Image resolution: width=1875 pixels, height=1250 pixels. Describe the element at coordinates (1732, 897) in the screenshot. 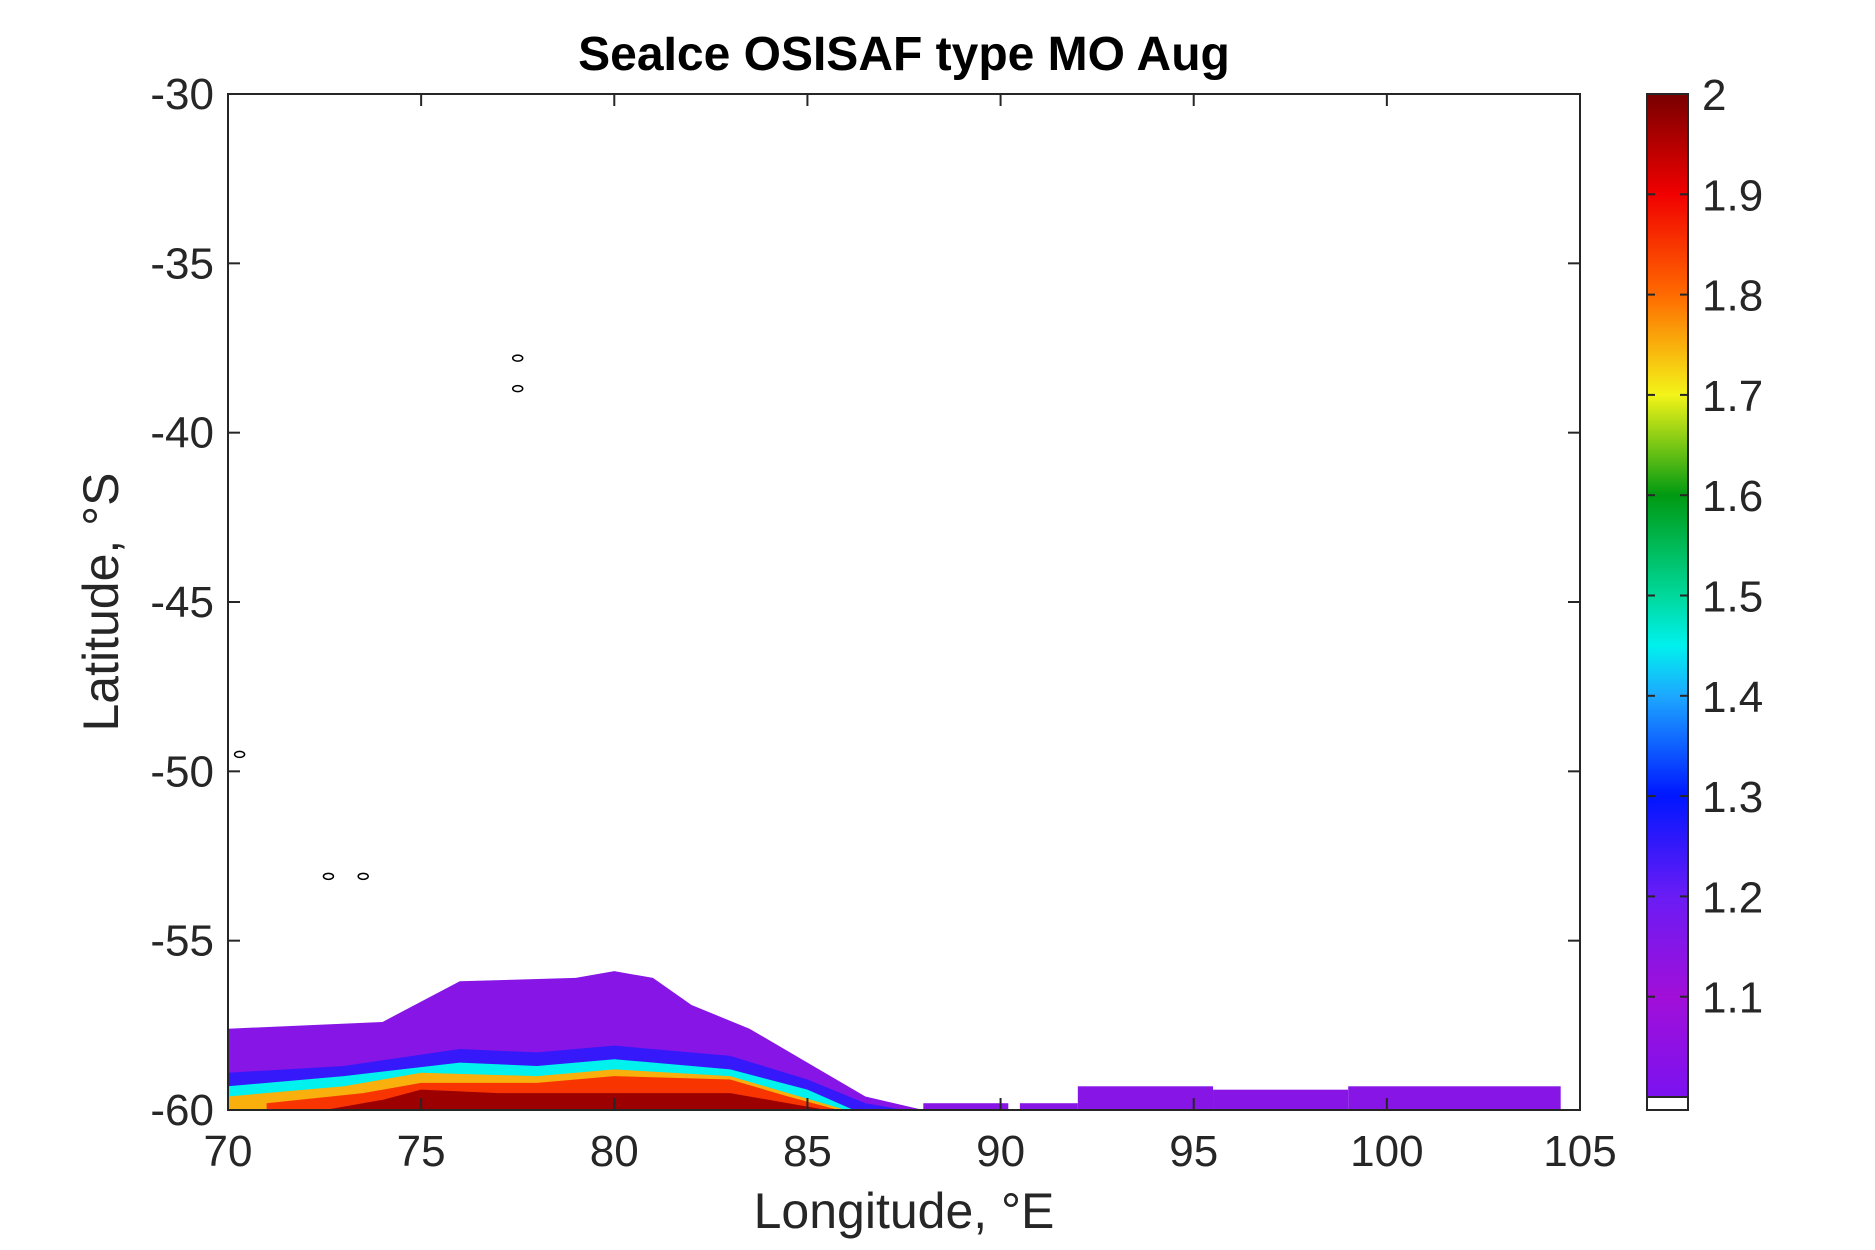

I see `colorbar-tick-label: 1.2` at that location.